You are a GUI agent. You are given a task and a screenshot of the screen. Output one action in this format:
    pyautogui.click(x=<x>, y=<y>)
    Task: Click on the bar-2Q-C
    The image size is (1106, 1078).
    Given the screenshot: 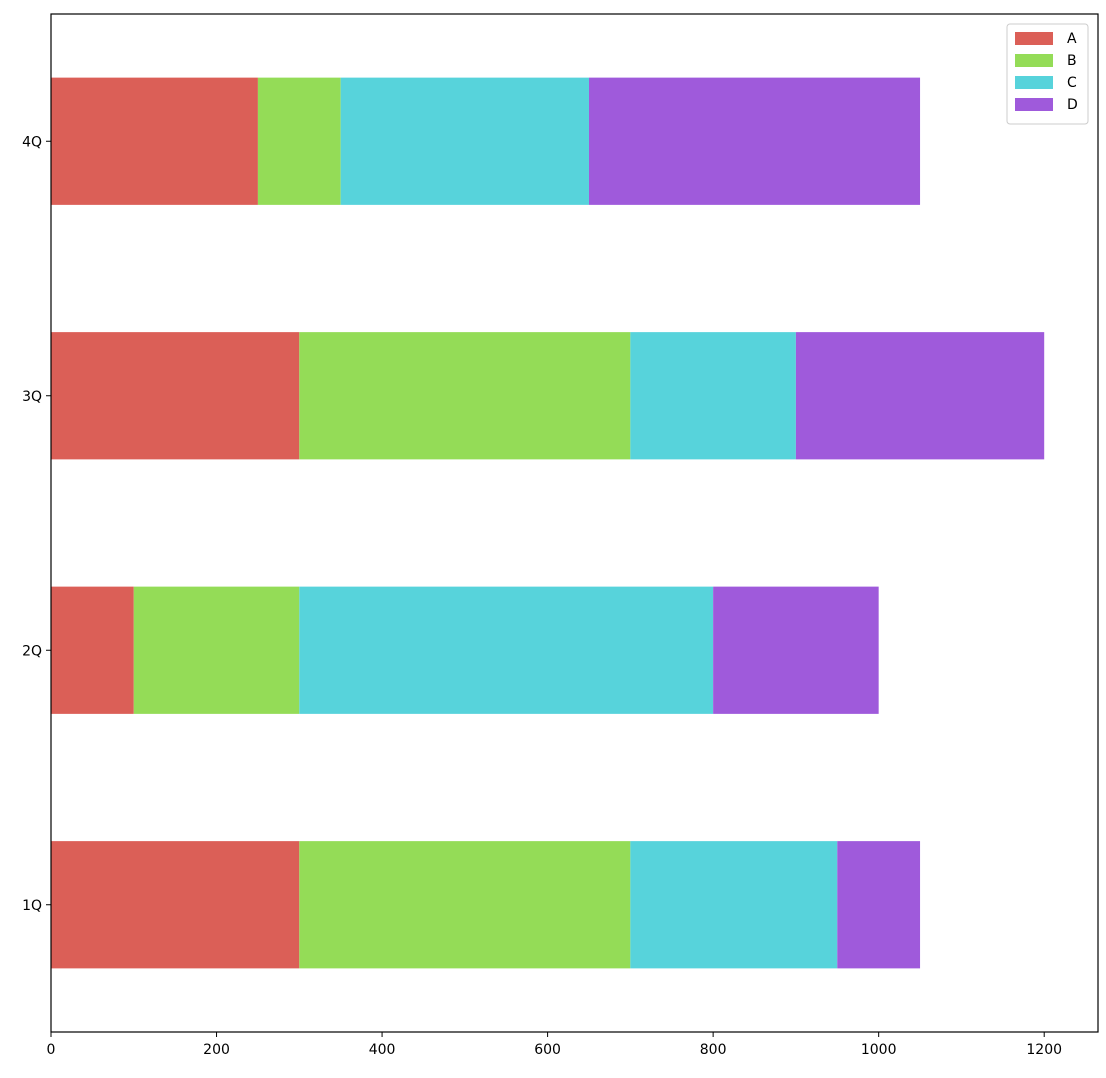 What is the action you would take?
    pyautogui.click(x=506, y=650)
    